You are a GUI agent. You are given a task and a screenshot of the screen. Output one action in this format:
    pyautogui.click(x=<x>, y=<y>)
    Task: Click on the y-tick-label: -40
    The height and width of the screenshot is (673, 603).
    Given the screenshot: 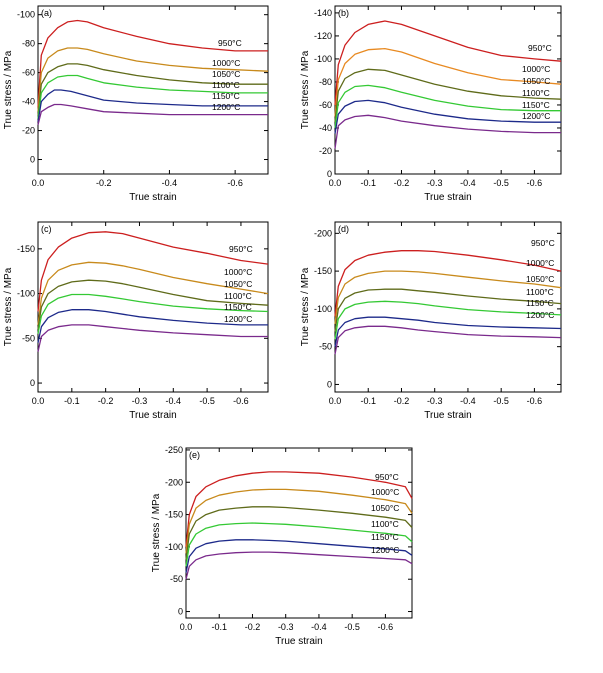 What is the action you would take?
    pyautogui.click(x=325, y=128)
    